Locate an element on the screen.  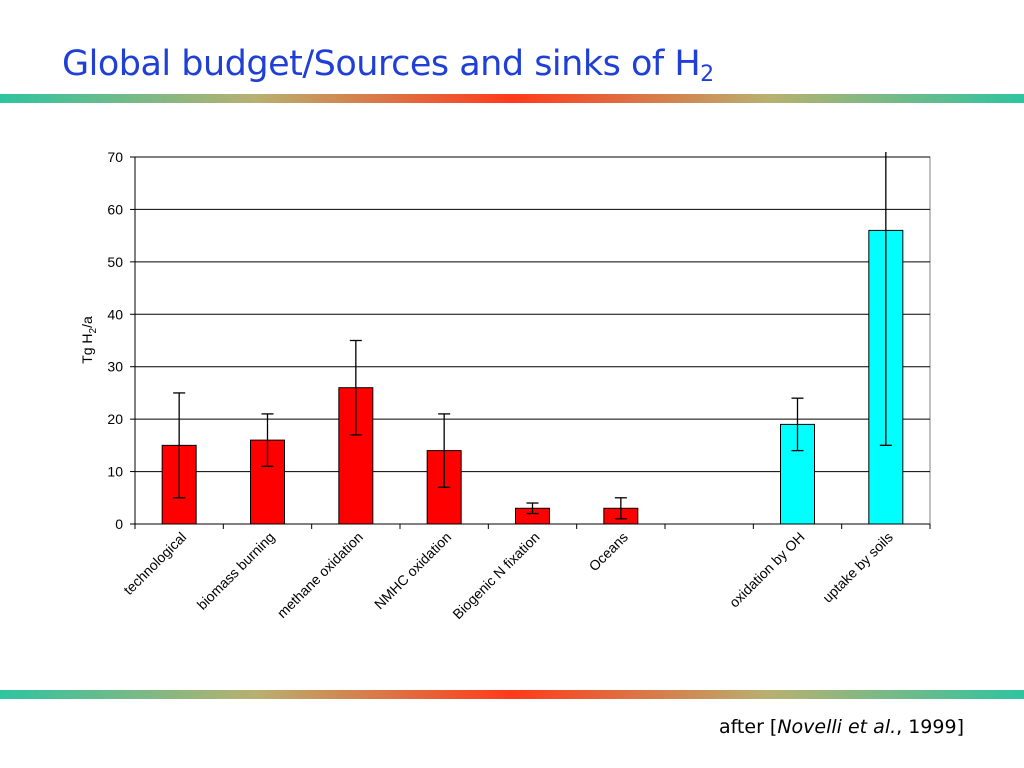
bottom-divider is located at coordinates (512, 694).